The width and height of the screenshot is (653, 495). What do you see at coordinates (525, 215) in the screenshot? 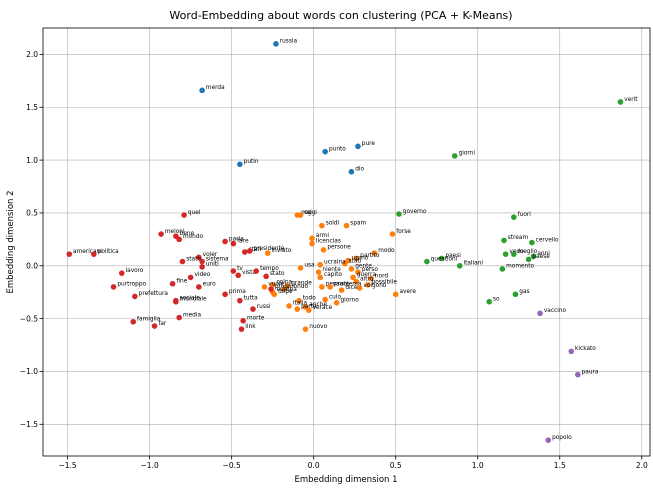
I see `point-label: fuori` at bounding box center [525, 215].